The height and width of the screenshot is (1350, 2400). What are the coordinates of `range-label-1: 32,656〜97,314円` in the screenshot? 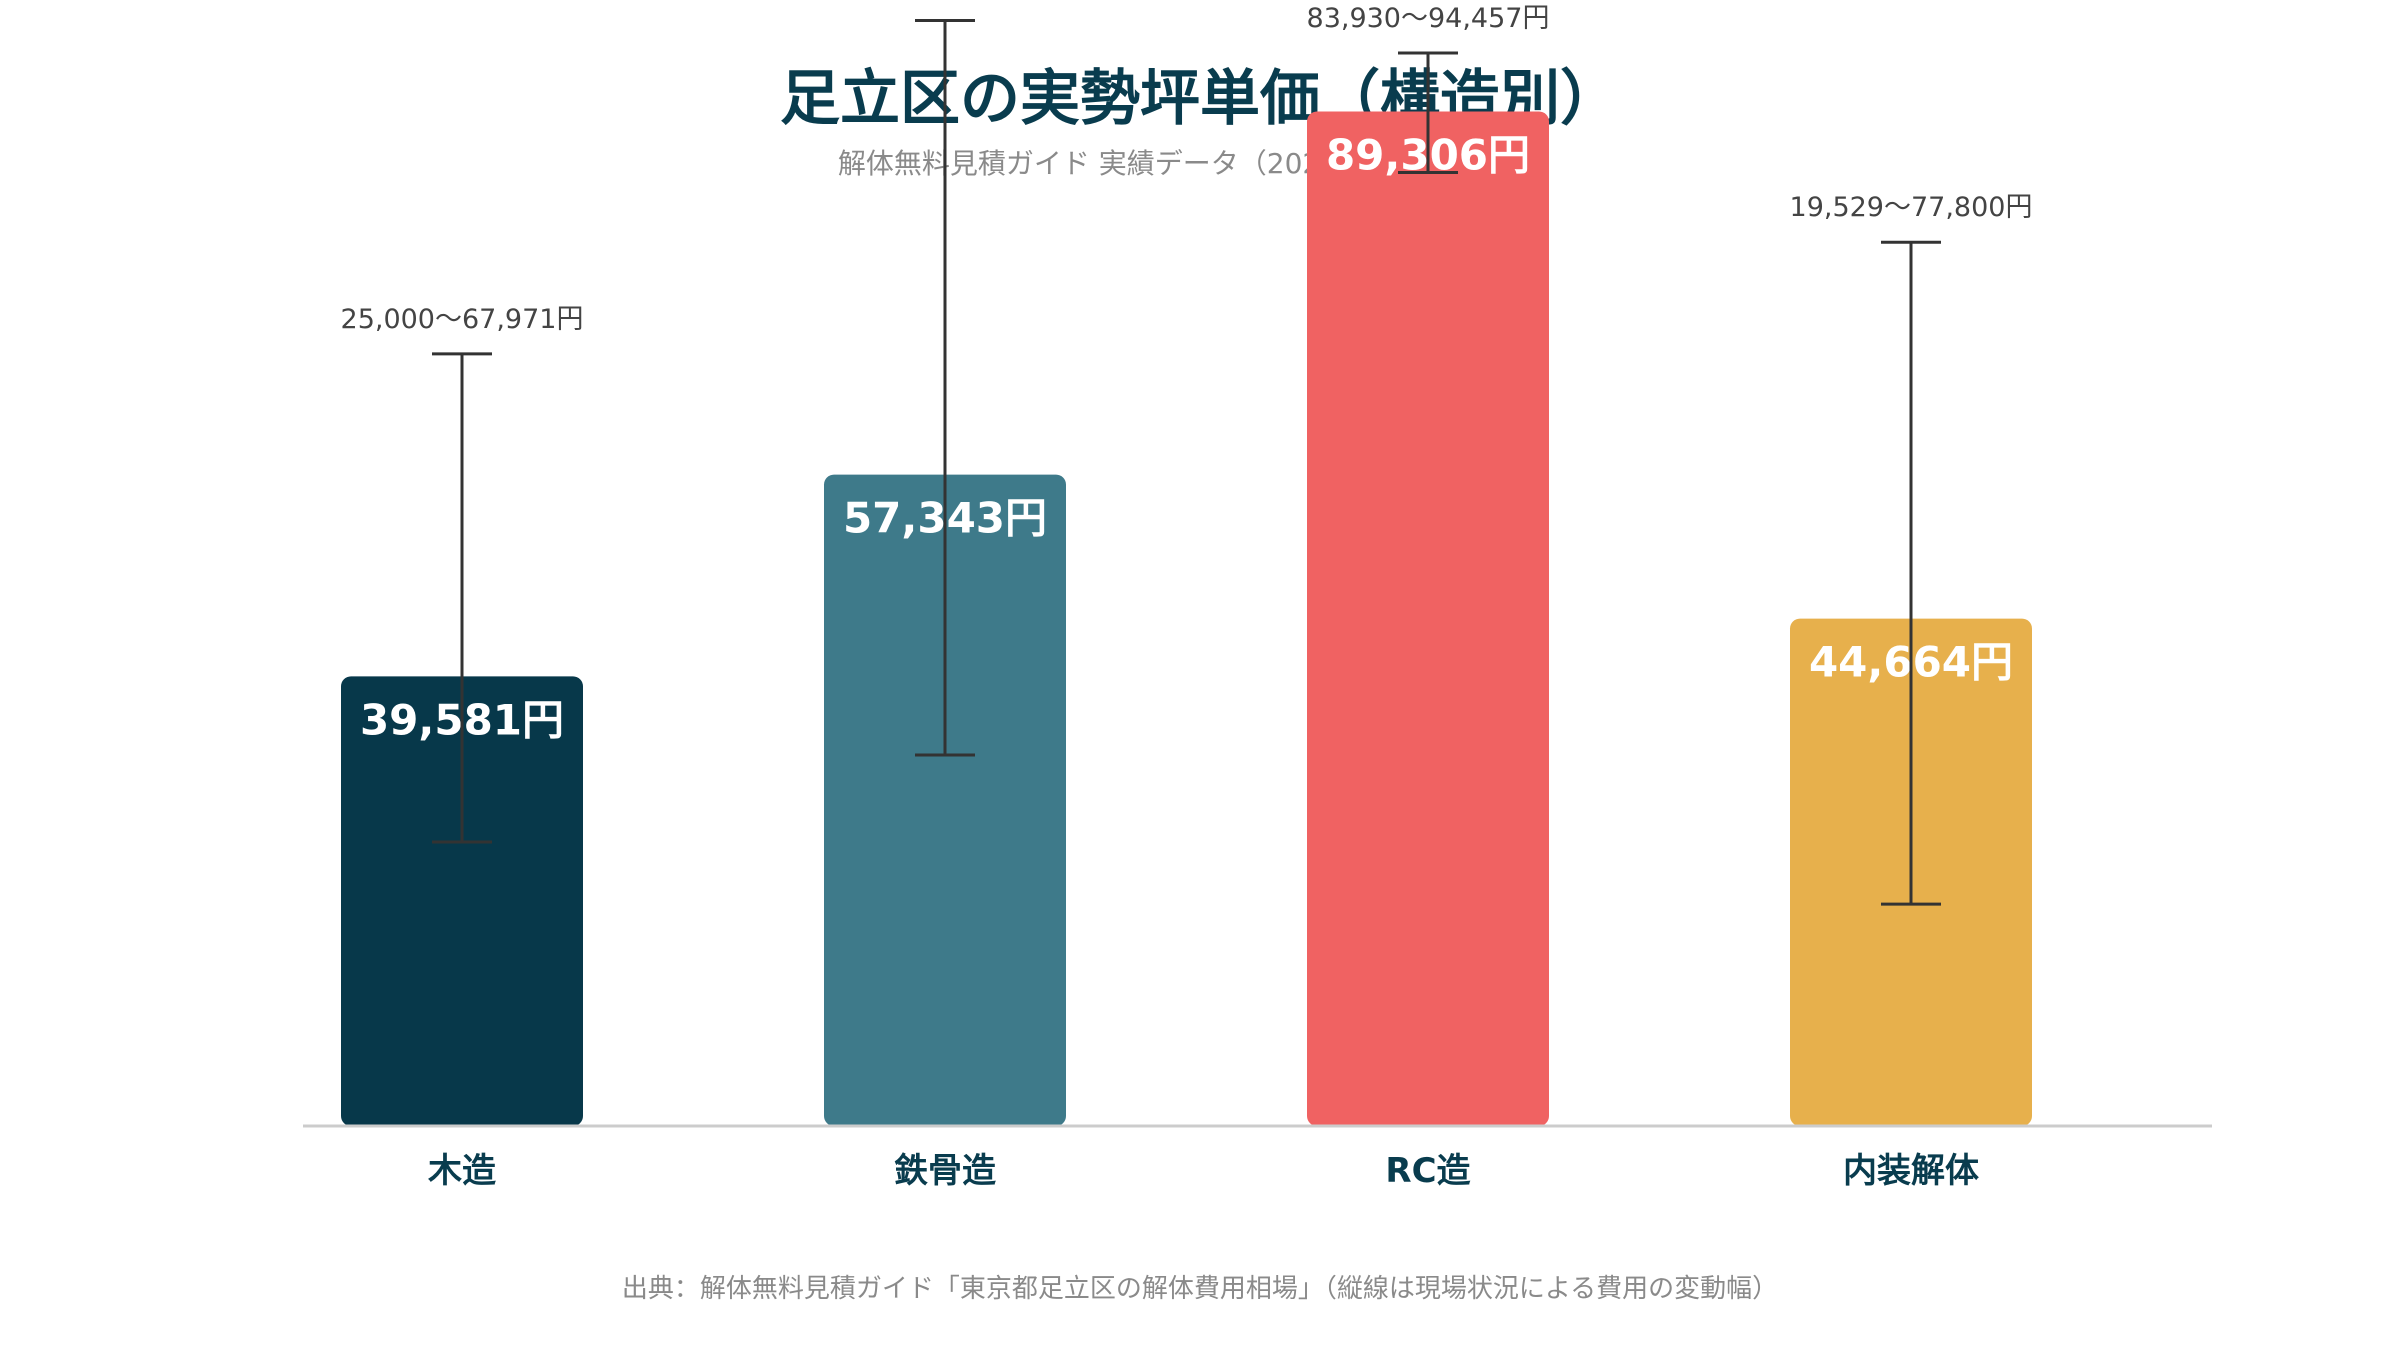 It's located at (945, 1).